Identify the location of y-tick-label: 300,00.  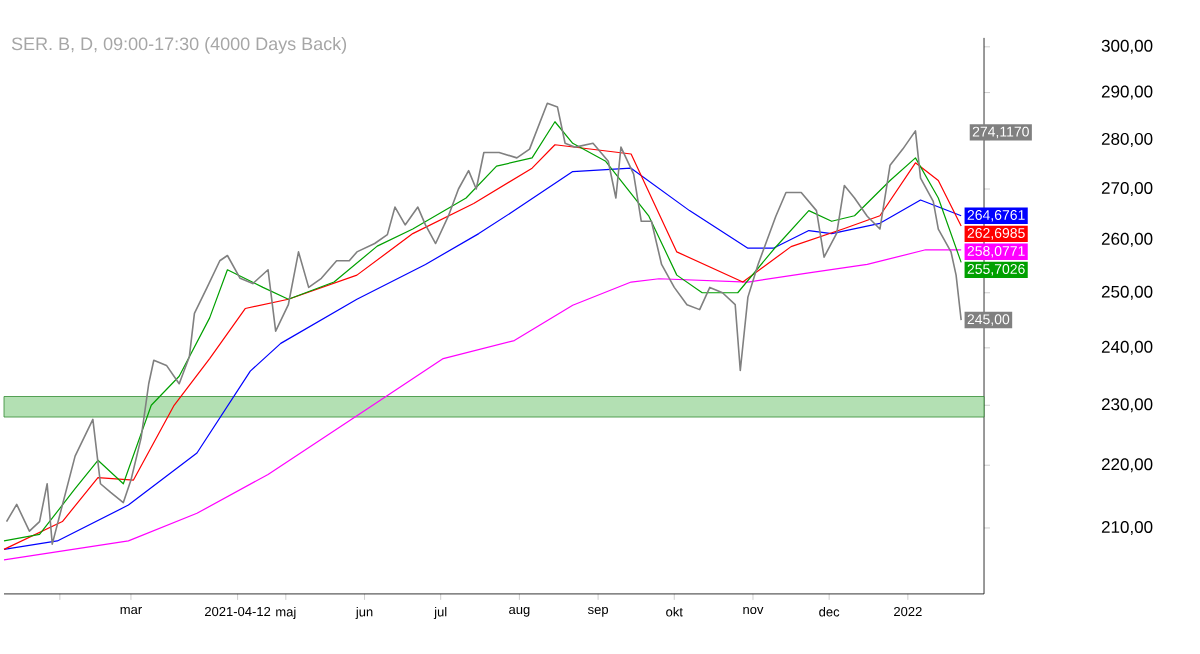
(1127, 46).